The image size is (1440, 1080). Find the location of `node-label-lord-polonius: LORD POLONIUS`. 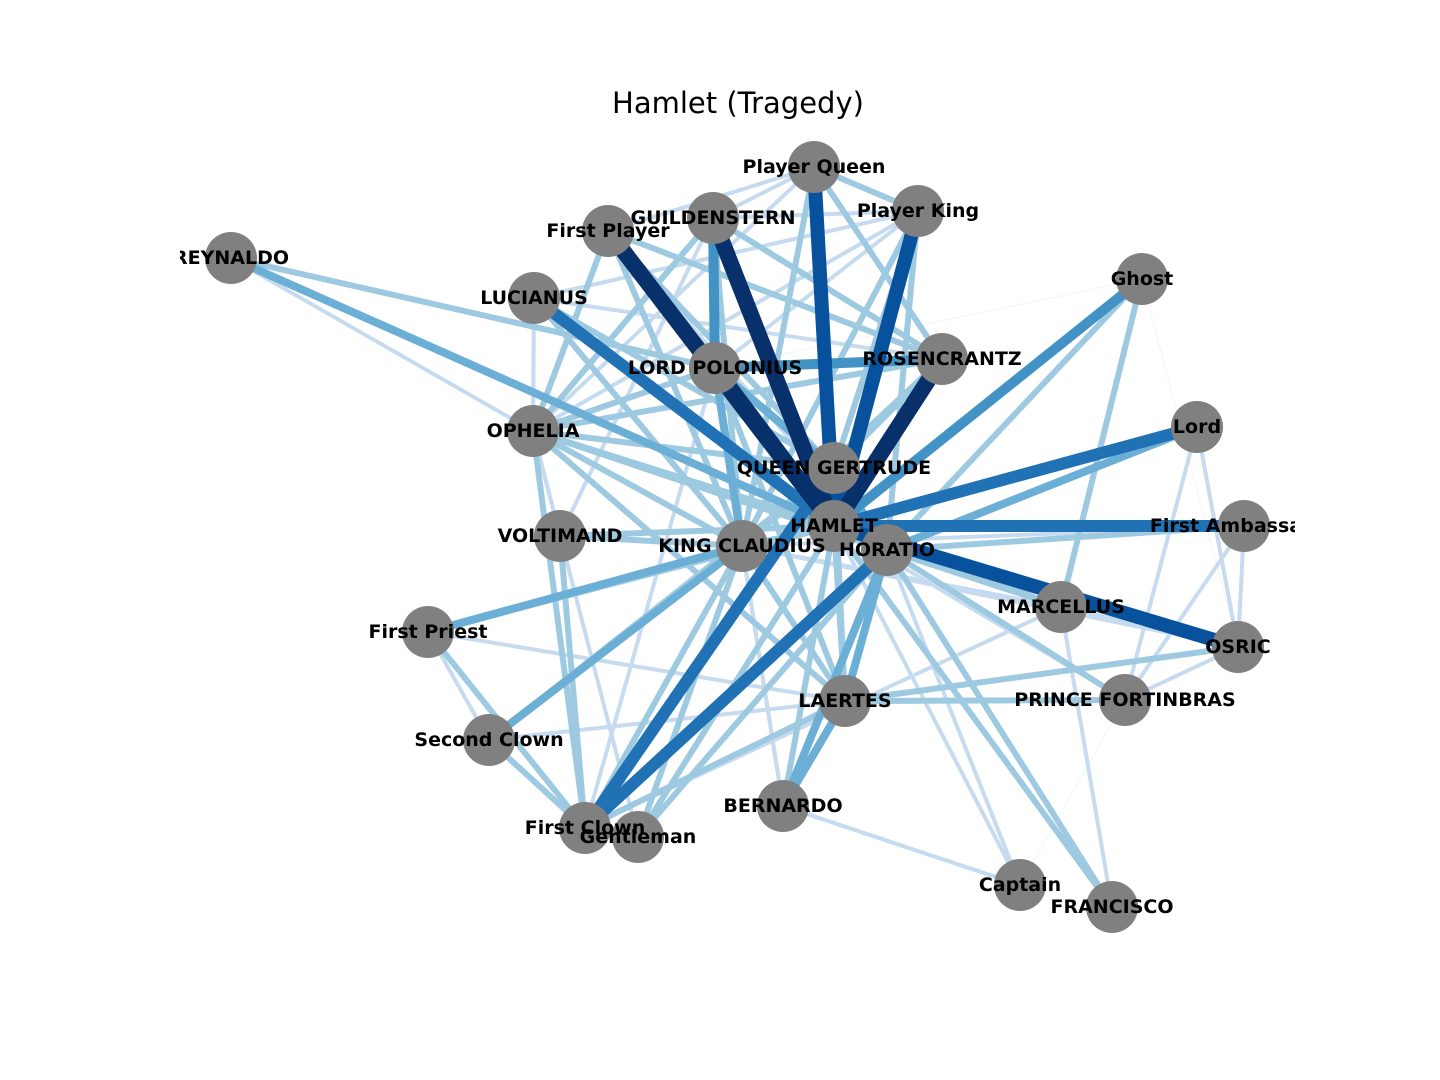

node-label-lord-polonius: LORD POLONIUS is located at coordinates (715, 368).